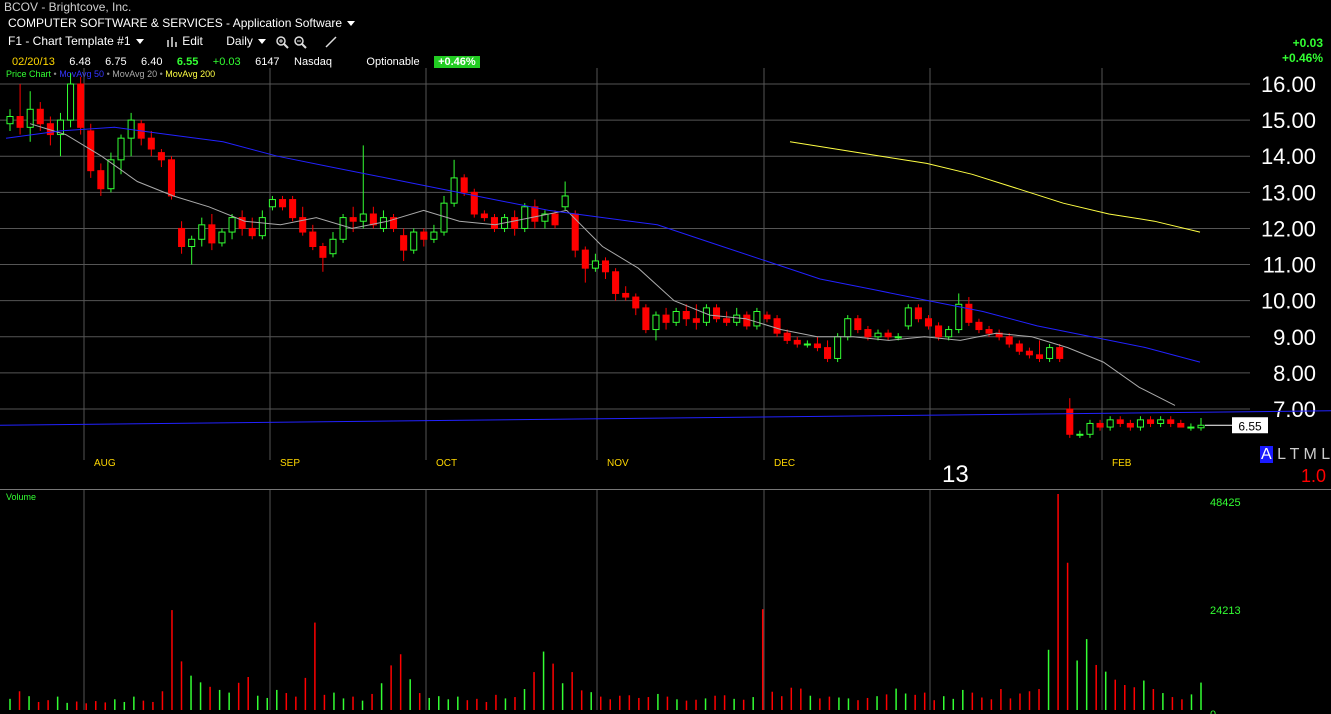 This screenshot has height=714, width=1331. I want to click on pct-change-badge: +0.46%, so click(457, 62).